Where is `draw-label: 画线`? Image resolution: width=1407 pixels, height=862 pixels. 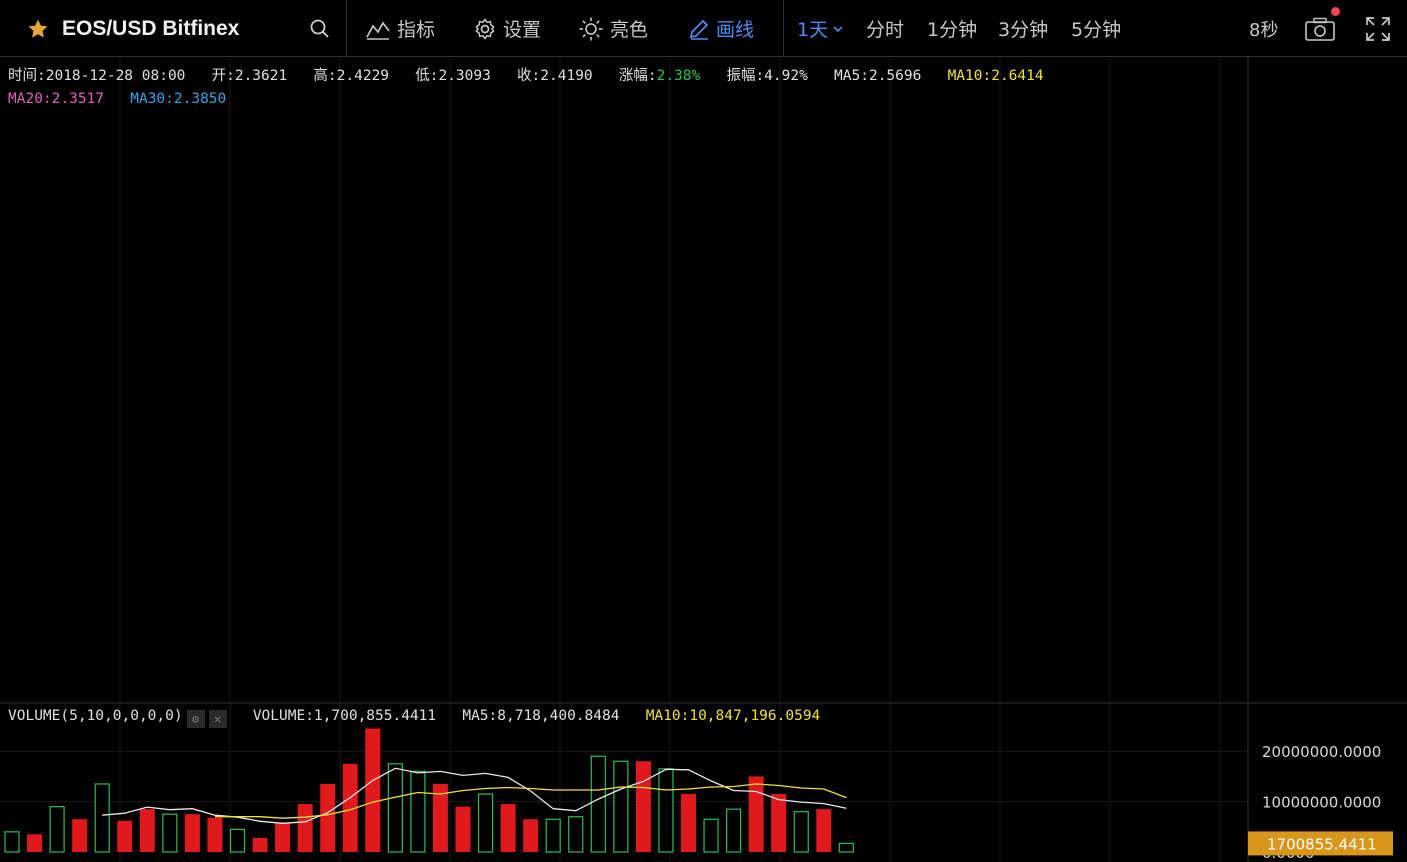
draw-label: 画线 is located at coordinates (735, 30).